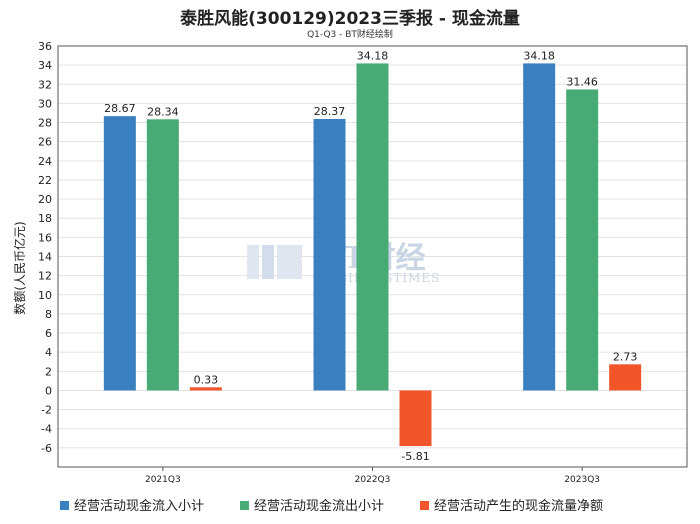 Image resolution: width=700 pixels, height=524 pixels. Describe the element at coordinates (139, 506) in the screenshot. I see `legend-label-0: 经营活动现金流入小计` at that location.